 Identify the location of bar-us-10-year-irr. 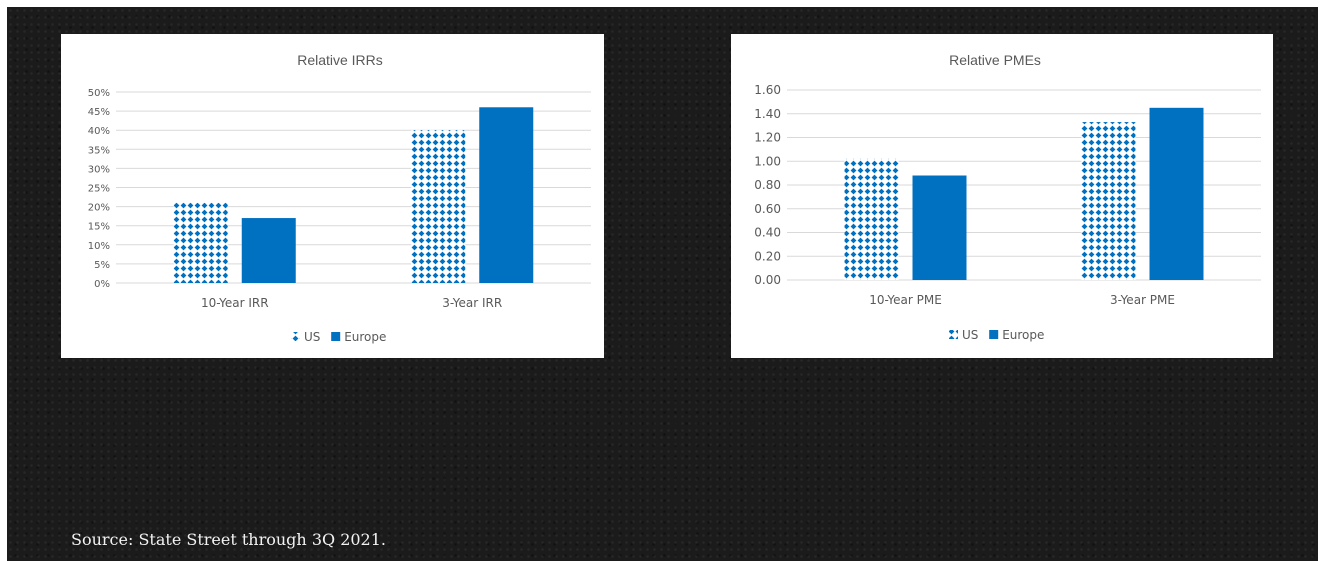
(200, 242).